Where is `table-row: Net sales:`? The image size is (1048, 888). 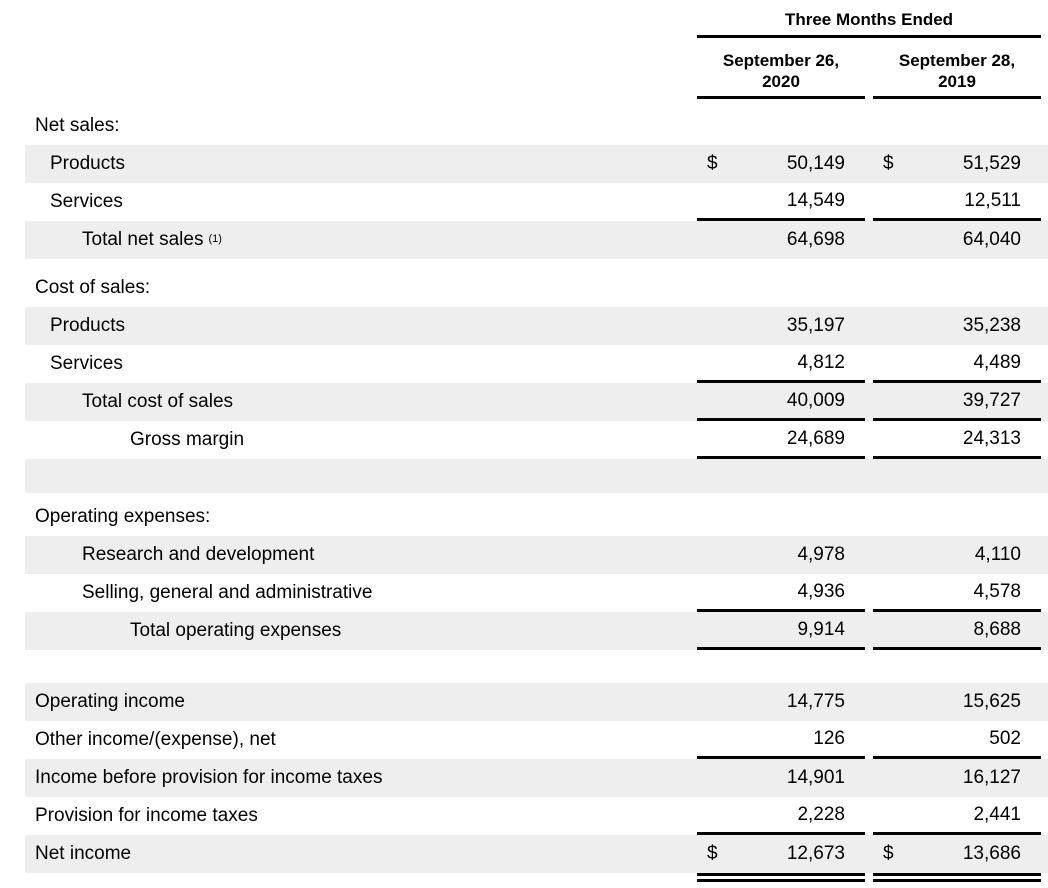 table-row: Net sales: is located at coordinates (536, 126).